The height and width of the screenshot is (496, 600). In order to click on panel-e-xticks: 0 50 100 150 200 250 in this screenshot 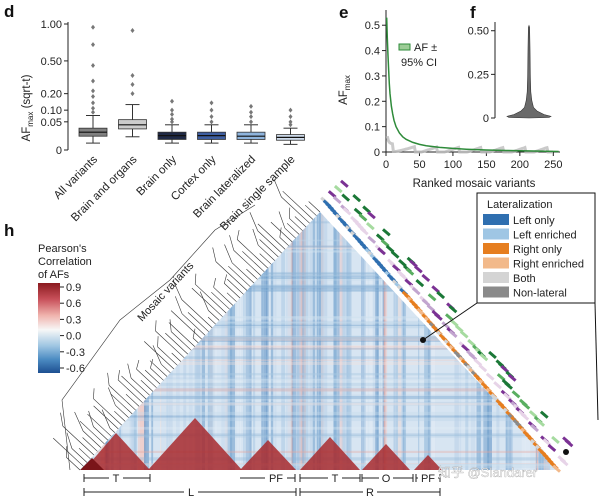, I will do `click(472, 161)`.